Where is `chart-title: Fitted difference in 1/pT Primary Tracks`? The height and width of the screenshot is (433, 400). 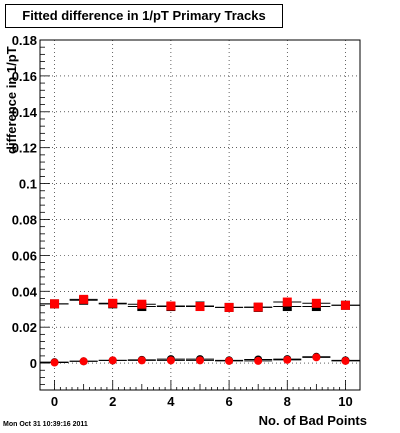
chart-title: Fitted difference in 1/pT Primary Tracks is located at coordinates (144, 16).